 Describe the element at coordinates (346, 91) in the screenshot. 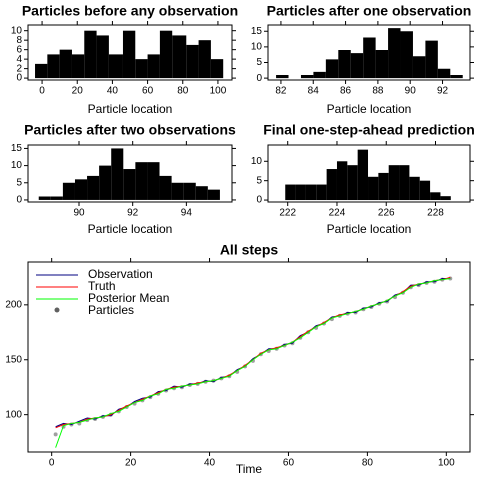

I see `x-tick-label: 86` at that location.